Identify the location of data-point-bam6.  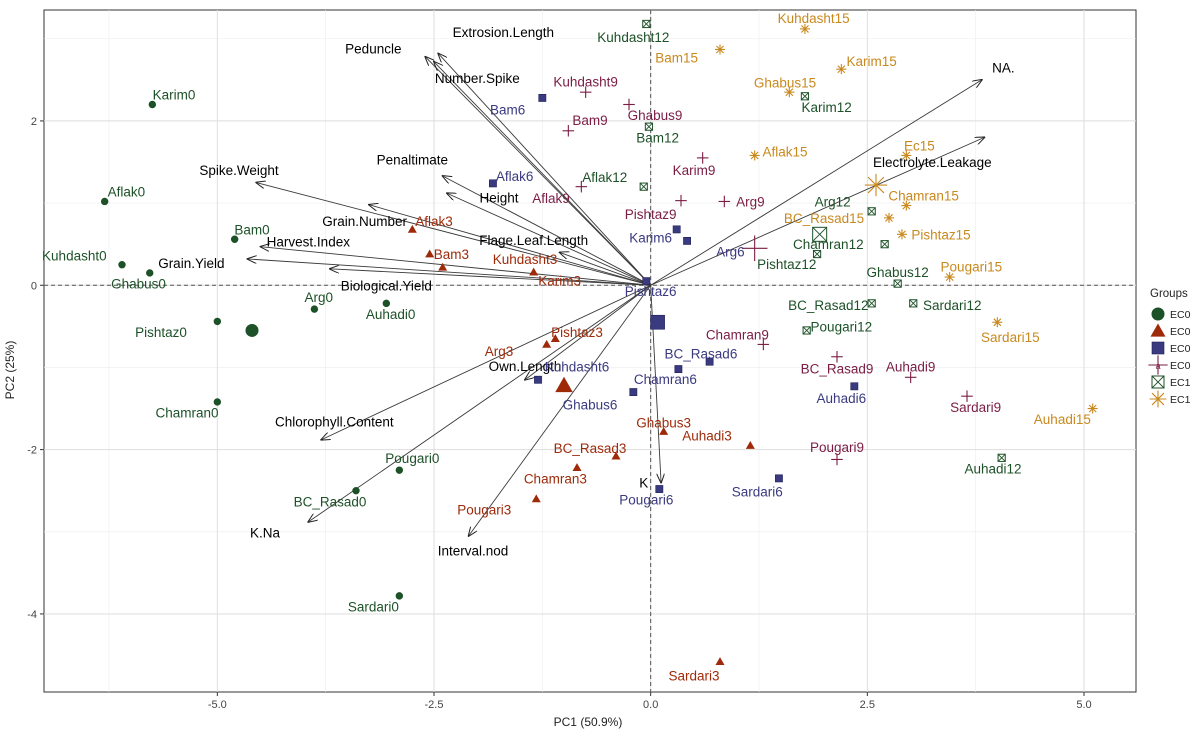
(542, 98).